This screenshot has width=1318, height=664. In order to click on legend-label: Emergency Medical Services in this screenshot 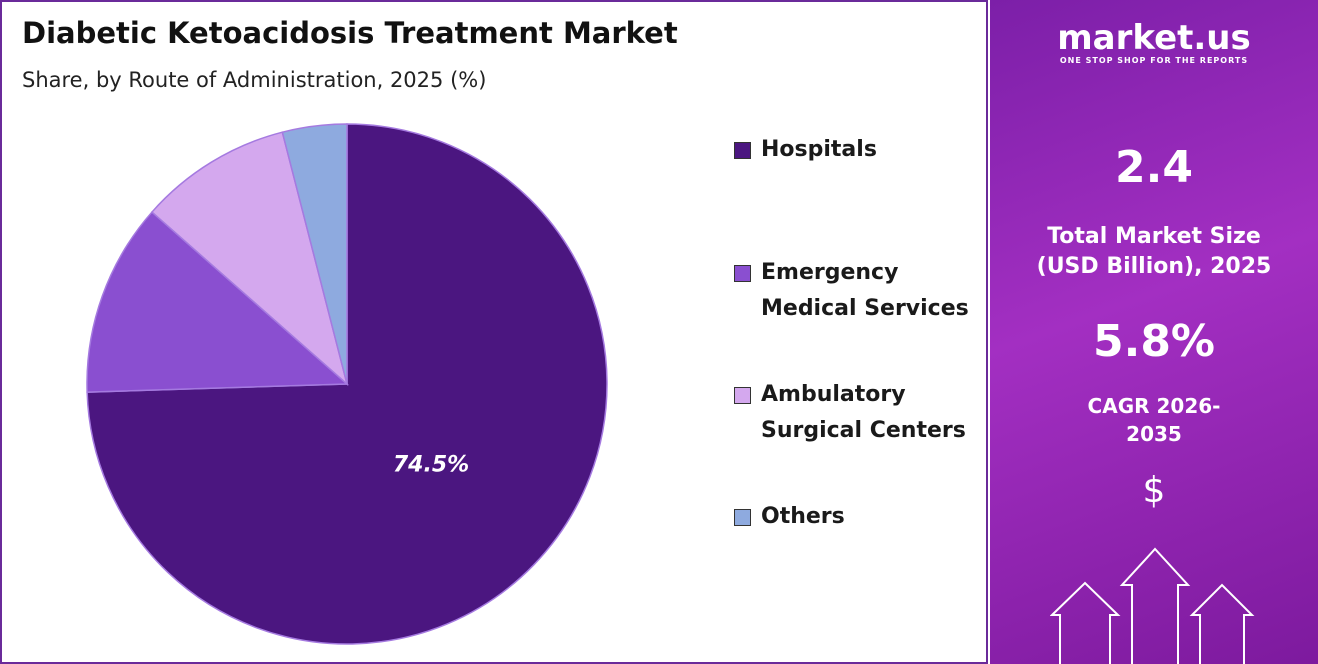, I will do `click(865, 290)`.